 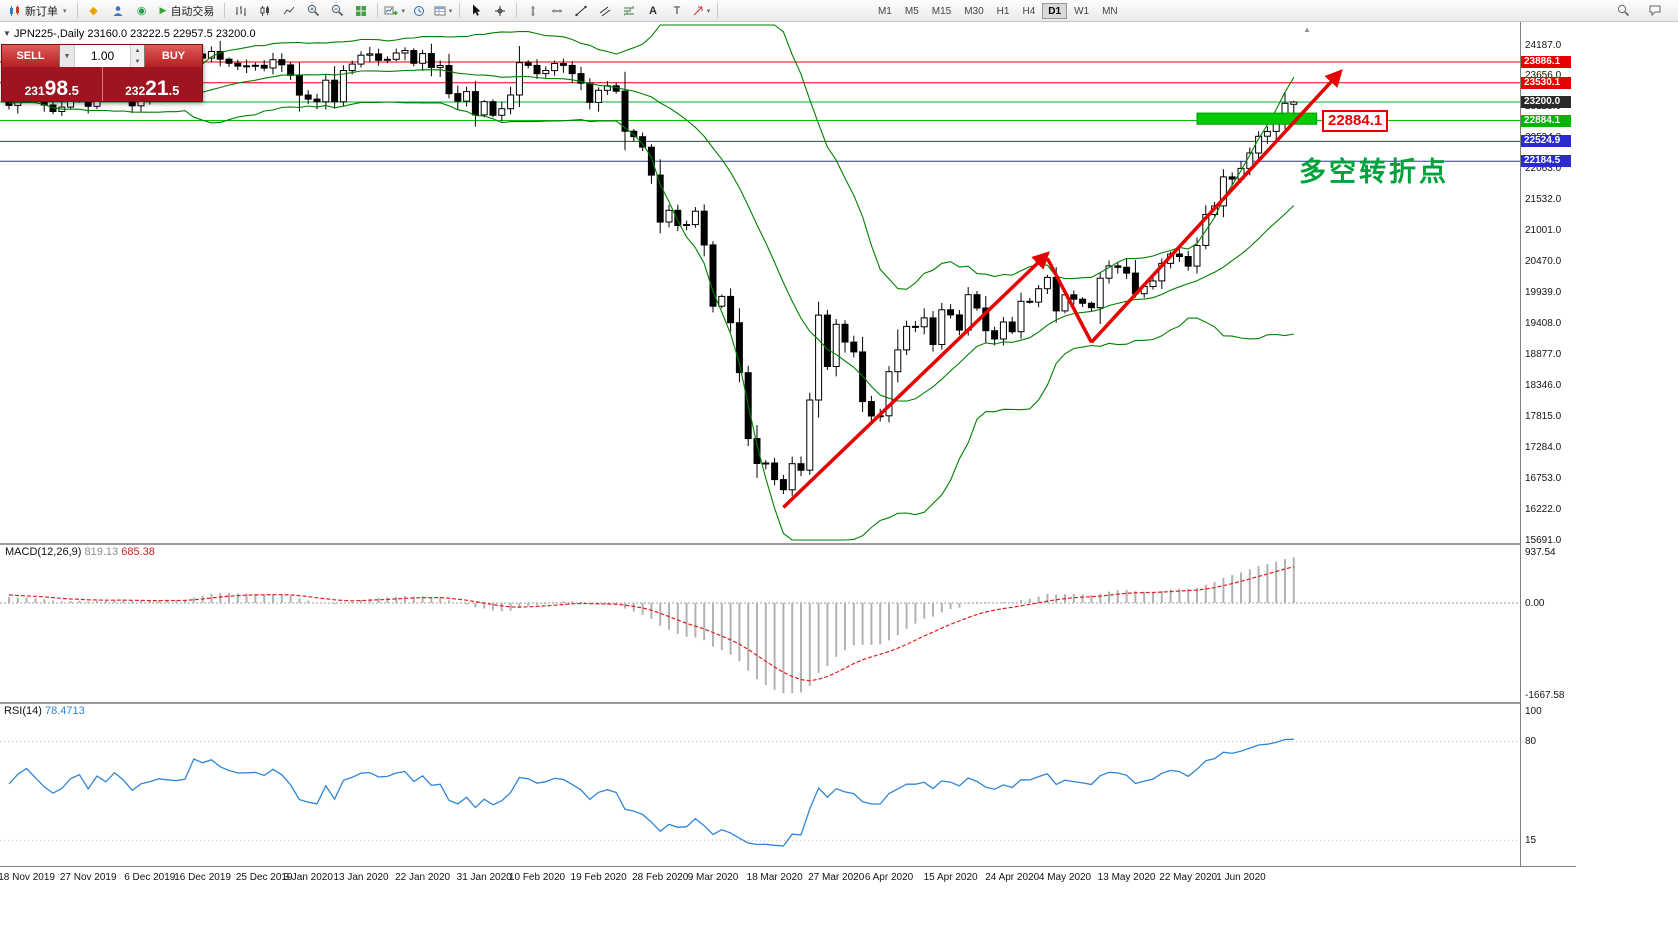 What do you see at coordinates (1028, 11) in the screenshot?
I see `timeframe-button-H4: H4` at bounding box center [1028, 11].